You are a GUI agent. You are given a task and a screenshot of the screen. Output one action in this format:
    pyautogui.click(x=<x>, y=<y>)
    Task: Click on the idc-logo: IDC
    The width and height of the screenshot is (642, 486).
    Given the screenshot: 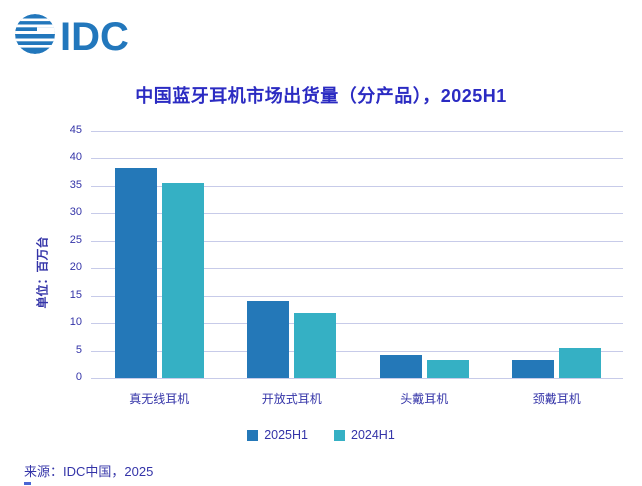 What is the action you would take?
    pyautogui.click(x=89, y=35)
    